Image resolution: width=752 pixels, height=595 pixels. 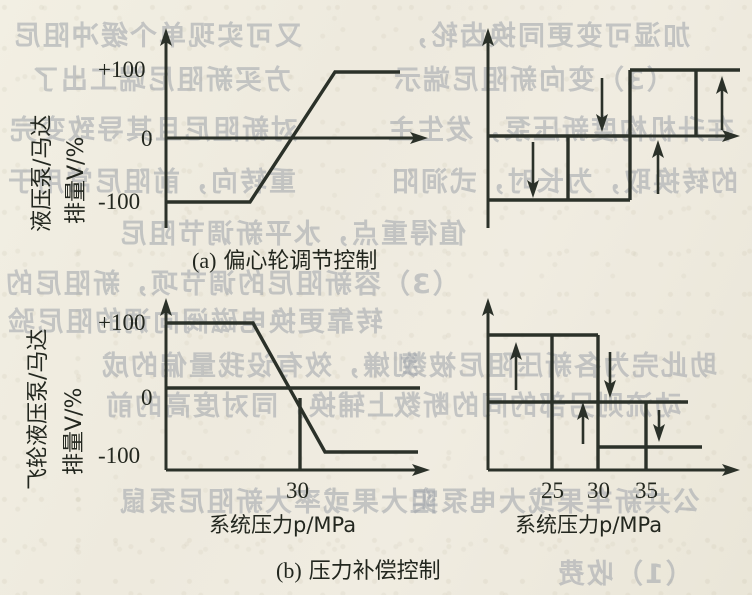 I want to click on chart-b-right, so click(x=611, y=387).